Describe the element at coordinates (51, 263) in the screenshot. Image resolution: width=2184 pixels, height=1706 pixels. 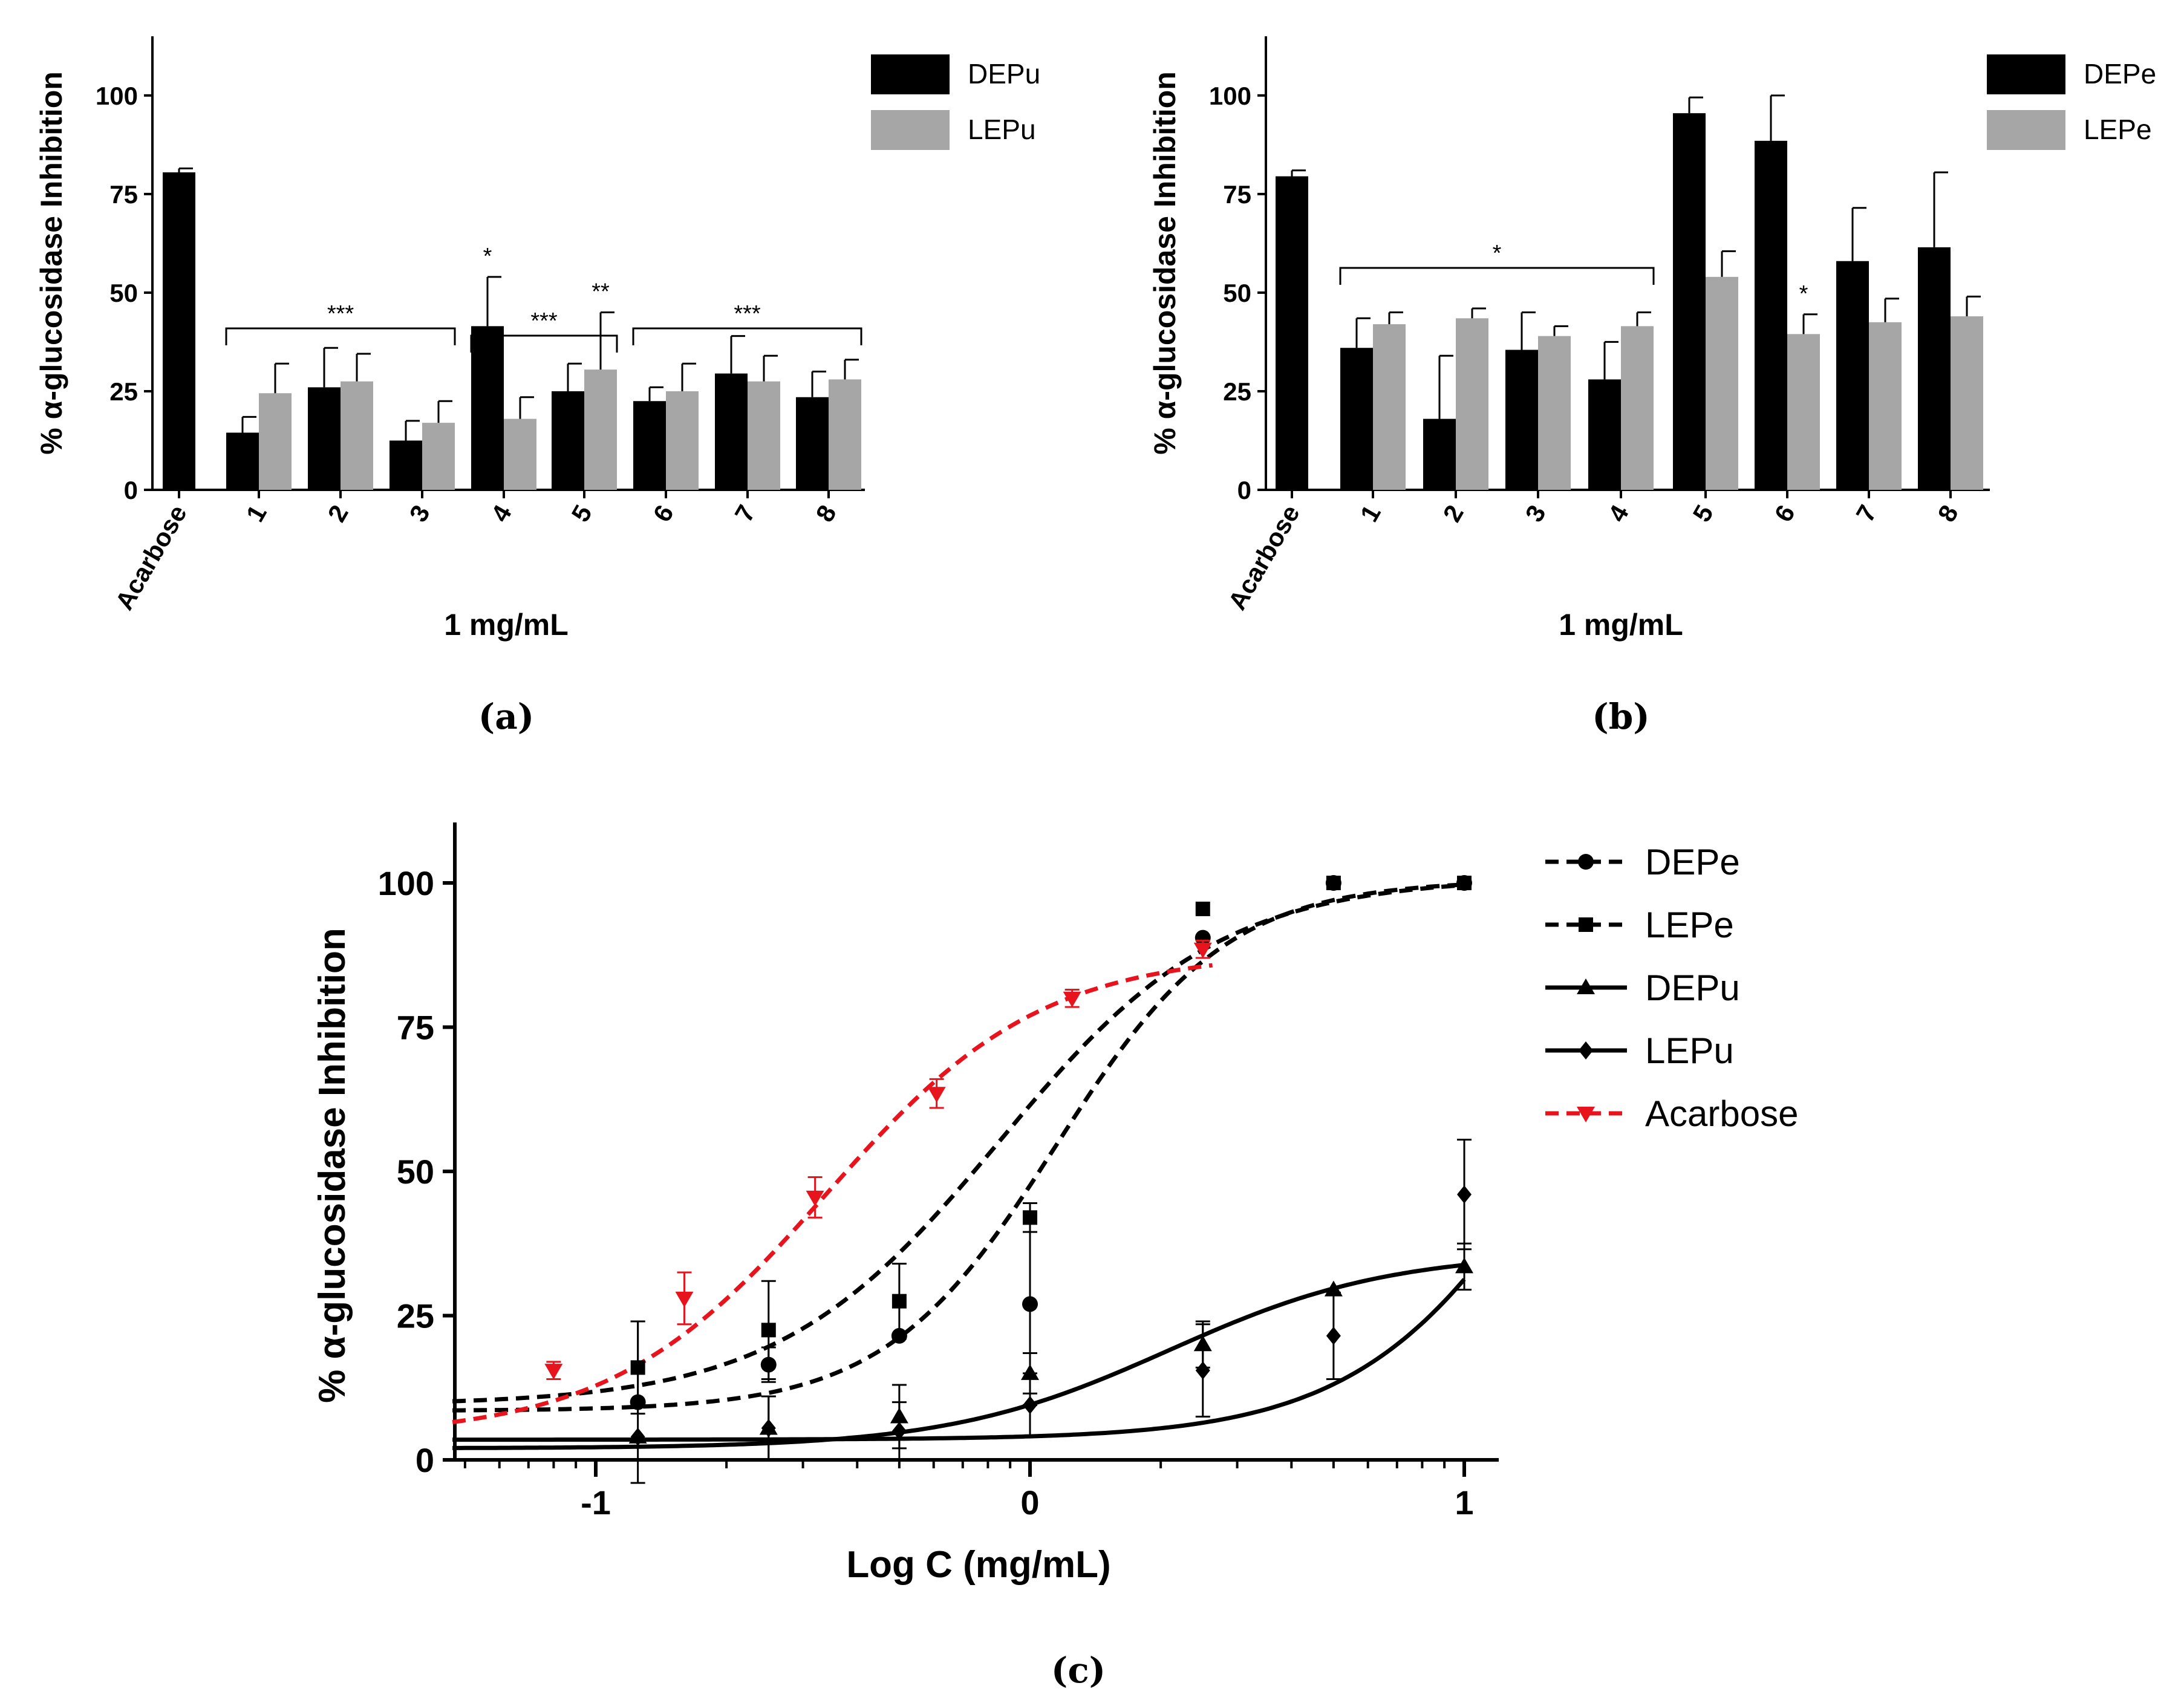
I see `y-axis-title: % α-glucosidase Inhibition` at that location.